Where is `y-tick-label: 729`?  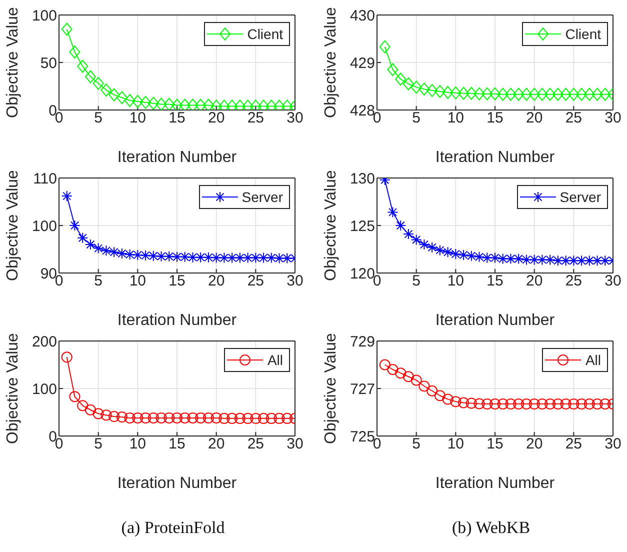
y-tick-label: 729 is located at coordinates (362, 341).